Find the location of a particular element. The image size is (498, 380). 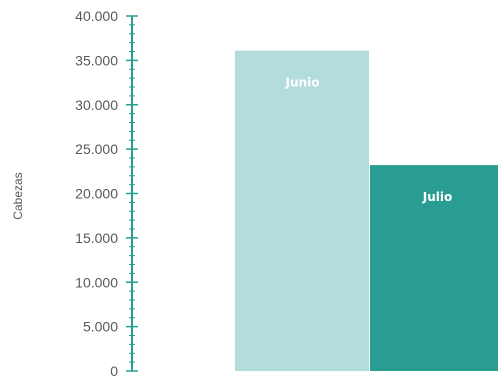

y-tick-label: 15.000 is located at coordinates (96, 238).